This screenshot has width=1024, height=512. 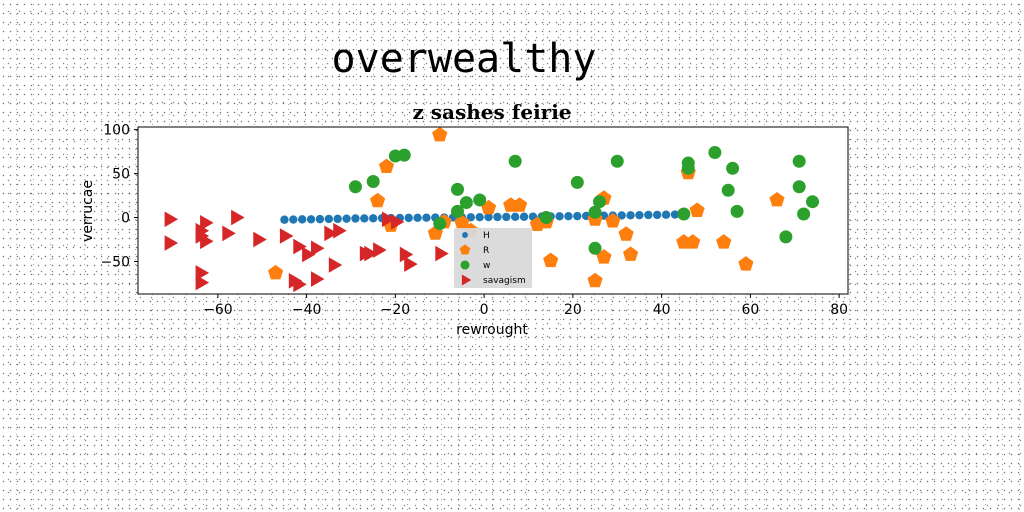 I want to click on x-tick-label: −40, so click(x=307, y=310).